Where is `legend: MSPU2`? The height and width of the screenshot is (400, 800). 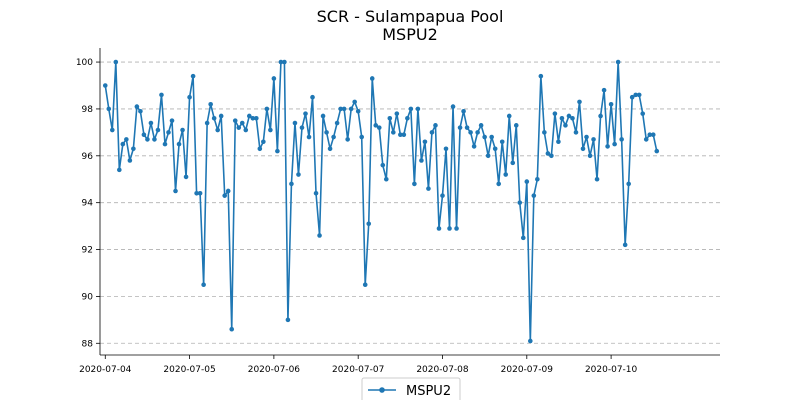 legend: MSPU2 is located at coordinates (411, 388).